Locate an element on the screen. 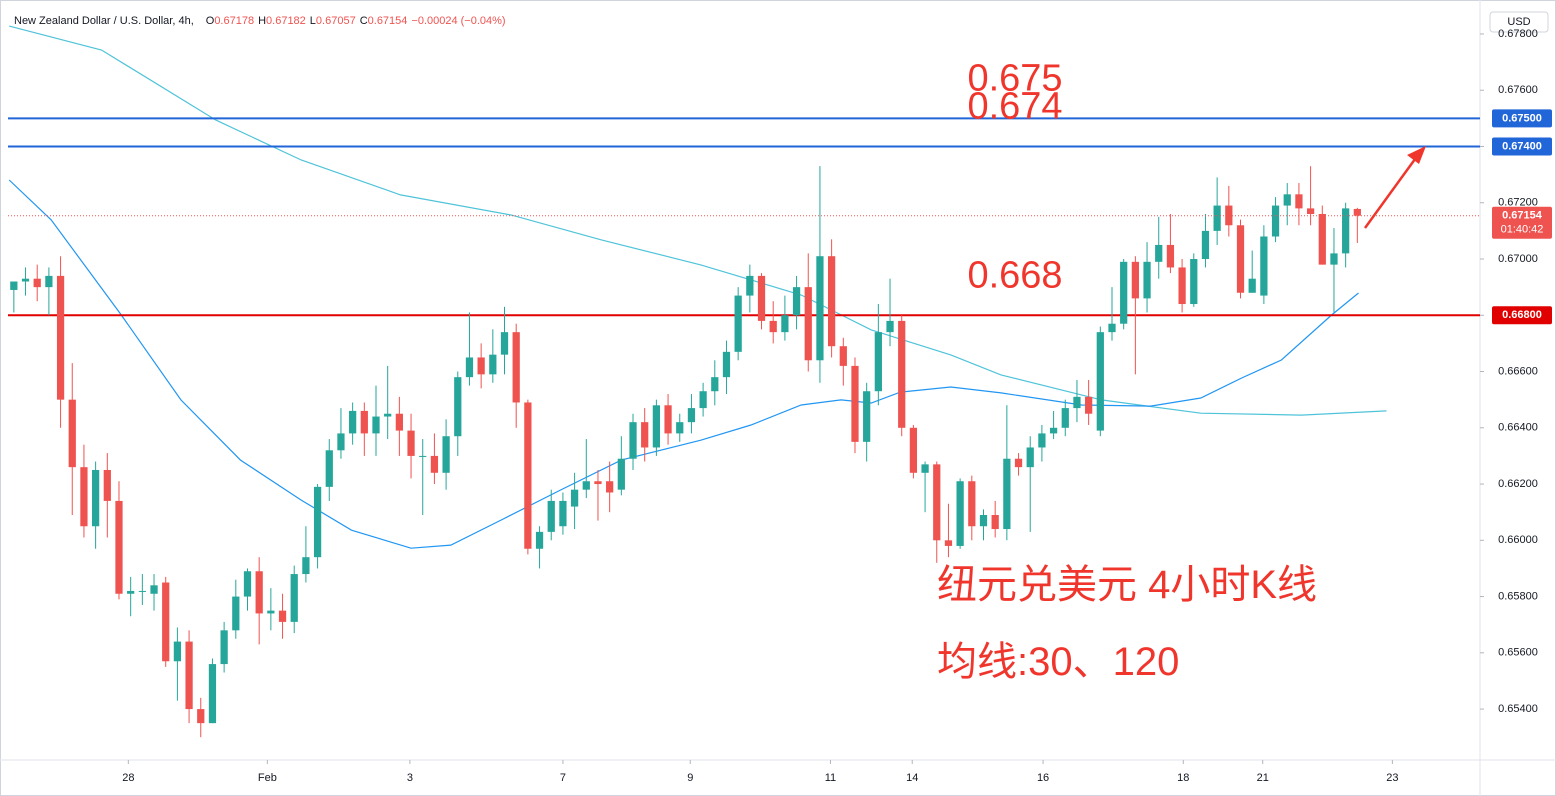  annotation: 纽元兑美元 4小时K线 is located at coordinates (1127, 585).